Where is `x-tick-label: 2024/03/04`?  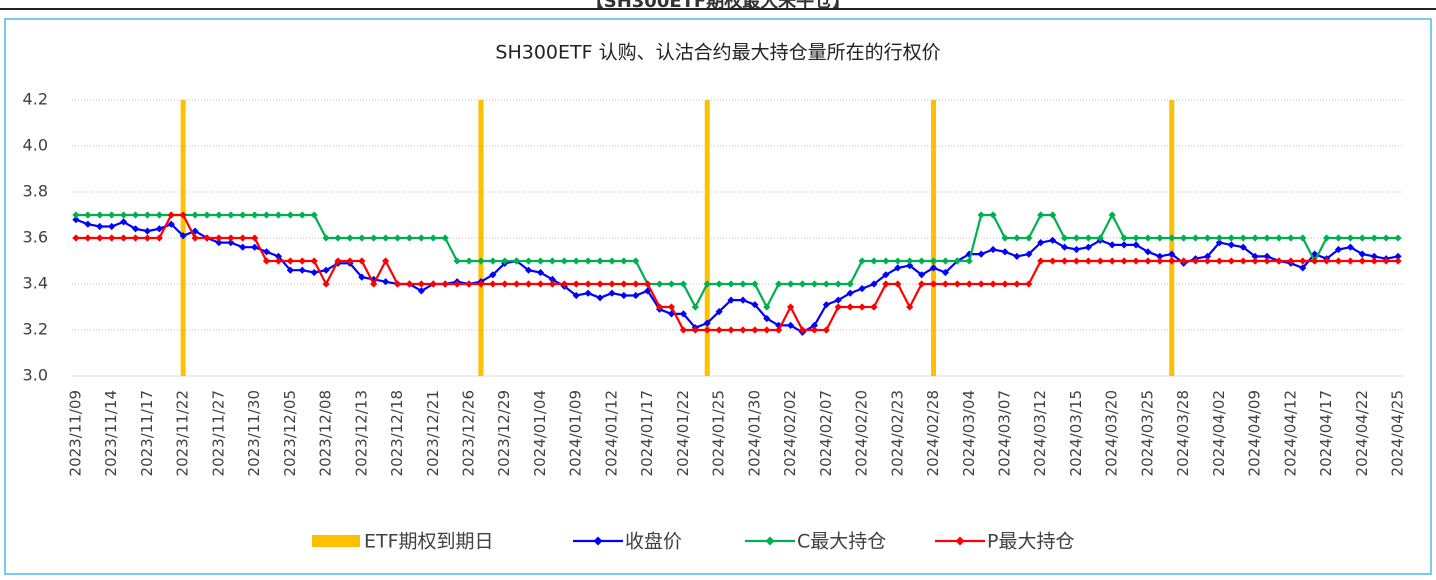 x-tick-label: 2024/03/04 is located at coordinates (969, 433).